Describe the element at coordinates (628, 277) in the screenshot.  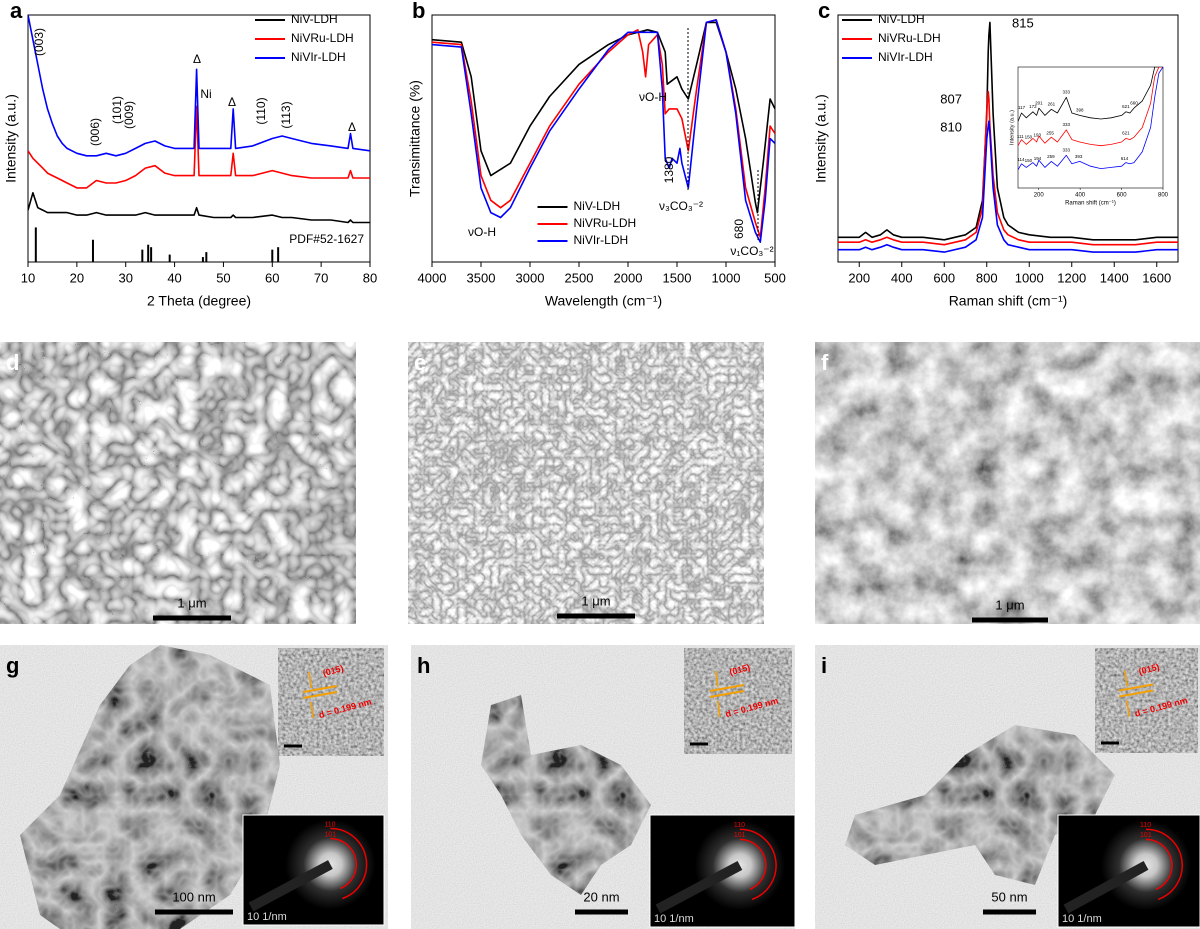
I see `x-tick-label: 2000` at that location.